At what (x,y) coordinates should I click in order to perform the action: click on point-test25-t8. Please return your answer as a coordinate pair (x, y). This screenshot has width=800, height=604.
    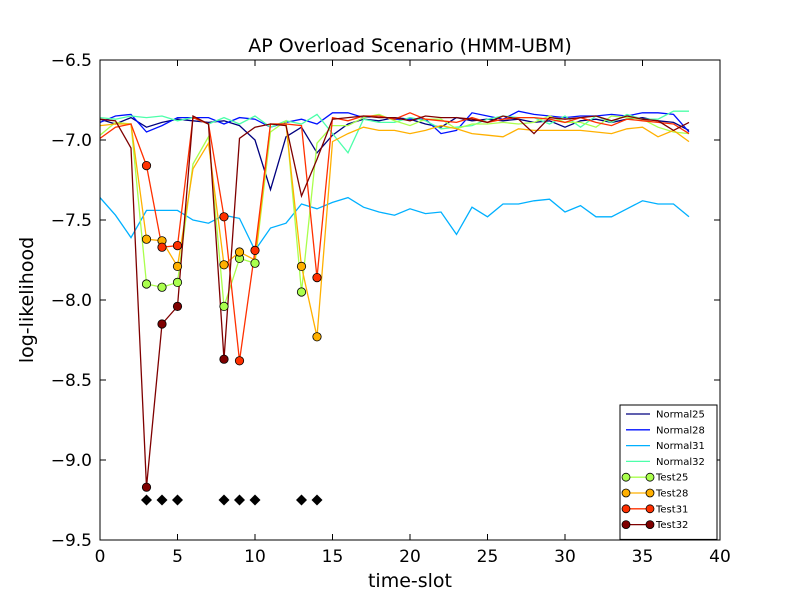
    Looking at the image, I should click on (224, 306).